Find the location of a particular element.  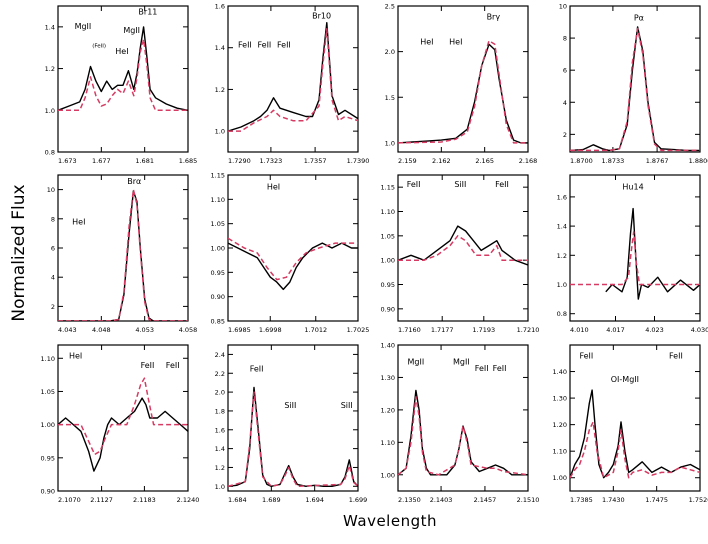

y-tick-label: 2 is located at coordinates (565, 135).